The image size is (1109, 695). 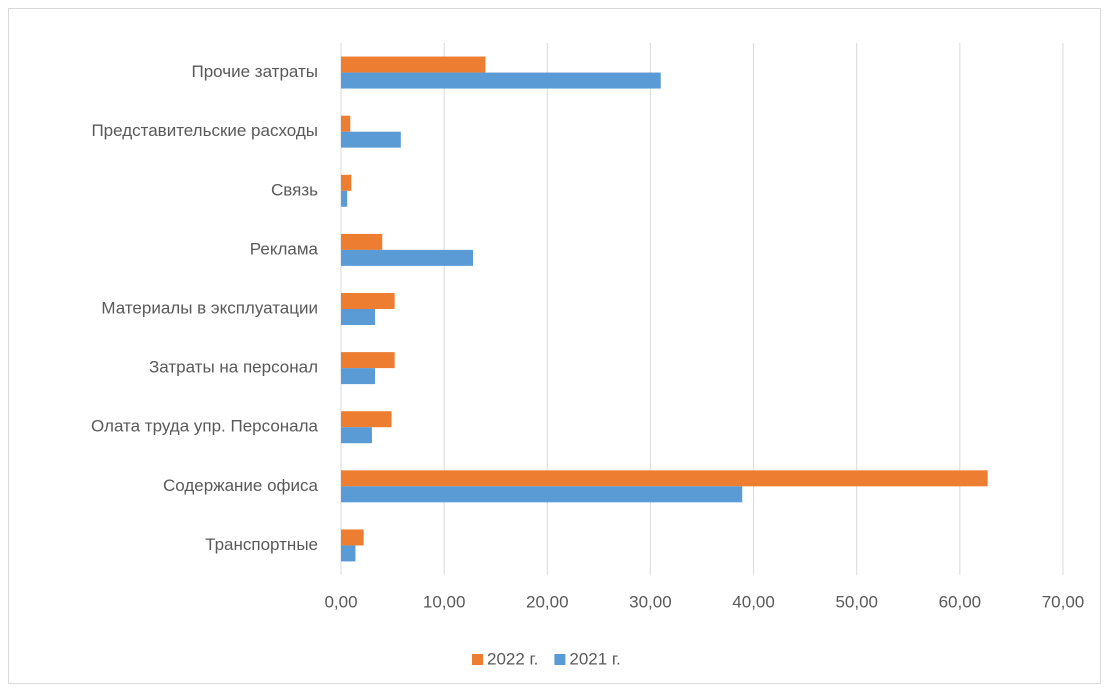 I want to click on y-tick-label: Реклама, so click(x=284, y=248).